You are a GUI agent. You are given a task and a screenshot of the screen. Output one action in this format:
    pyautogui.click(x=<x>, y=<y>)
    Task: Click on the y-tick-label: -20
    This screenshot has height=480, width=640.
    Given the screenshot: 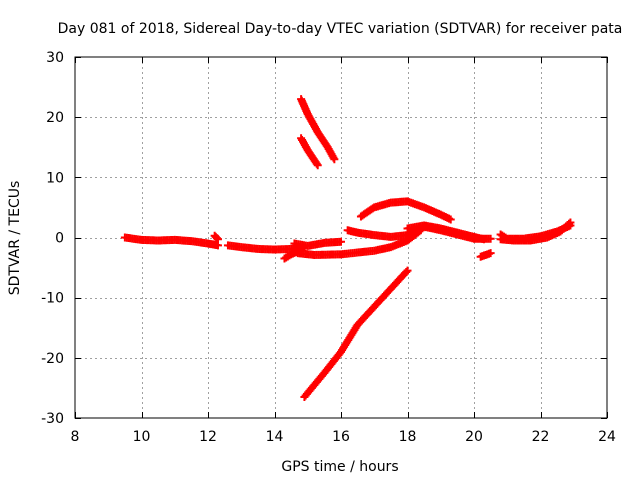 What is the action you would take?
    pyautogui.click(x=52, y=359)
    